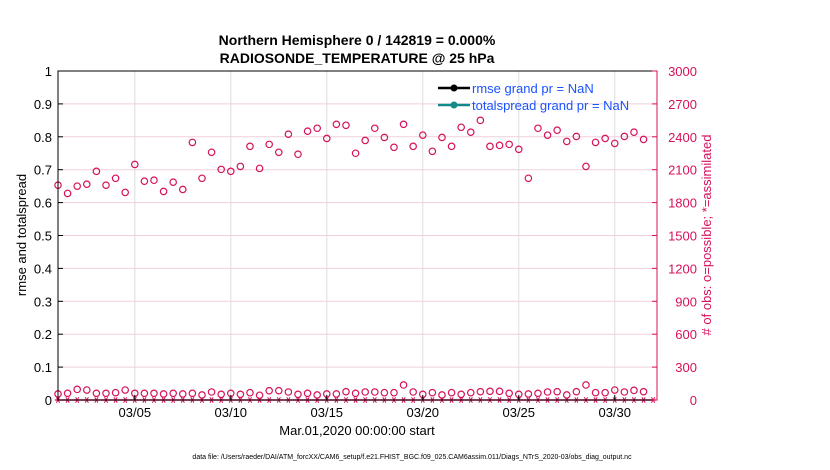  Describe the element at coordinates (135, 412) in the screenshot. I see `x-tick-label: 03/05` at that location.